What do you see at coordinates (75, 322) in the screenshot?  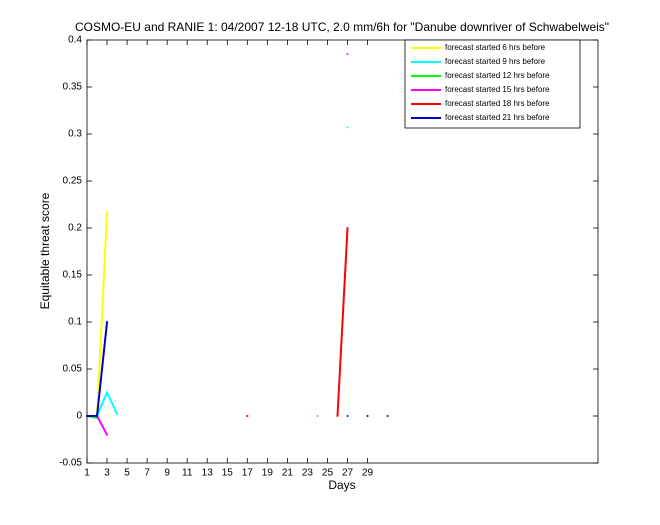 I see `y-tick-label: 0.1` at bounding box center [75, 322].